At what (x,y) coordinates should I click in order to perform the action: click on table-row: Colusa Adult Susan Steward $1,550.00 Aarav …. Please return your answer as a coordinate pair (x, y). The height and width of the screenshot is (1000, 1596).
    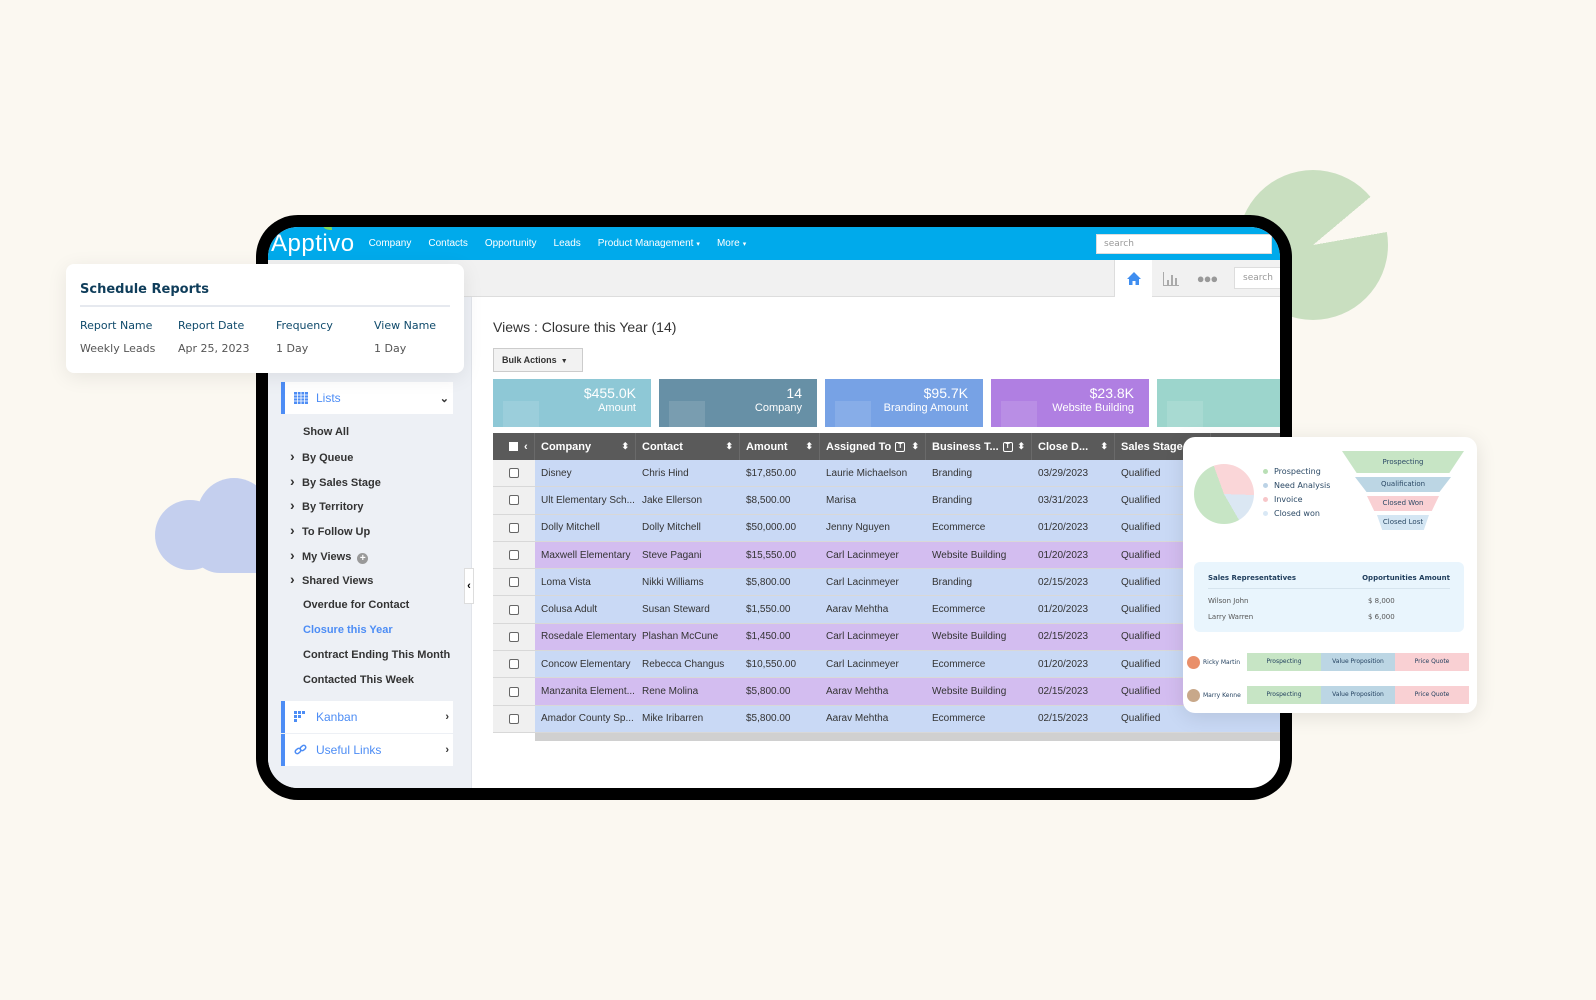
    Looking at the image, I should click on (886, 610).